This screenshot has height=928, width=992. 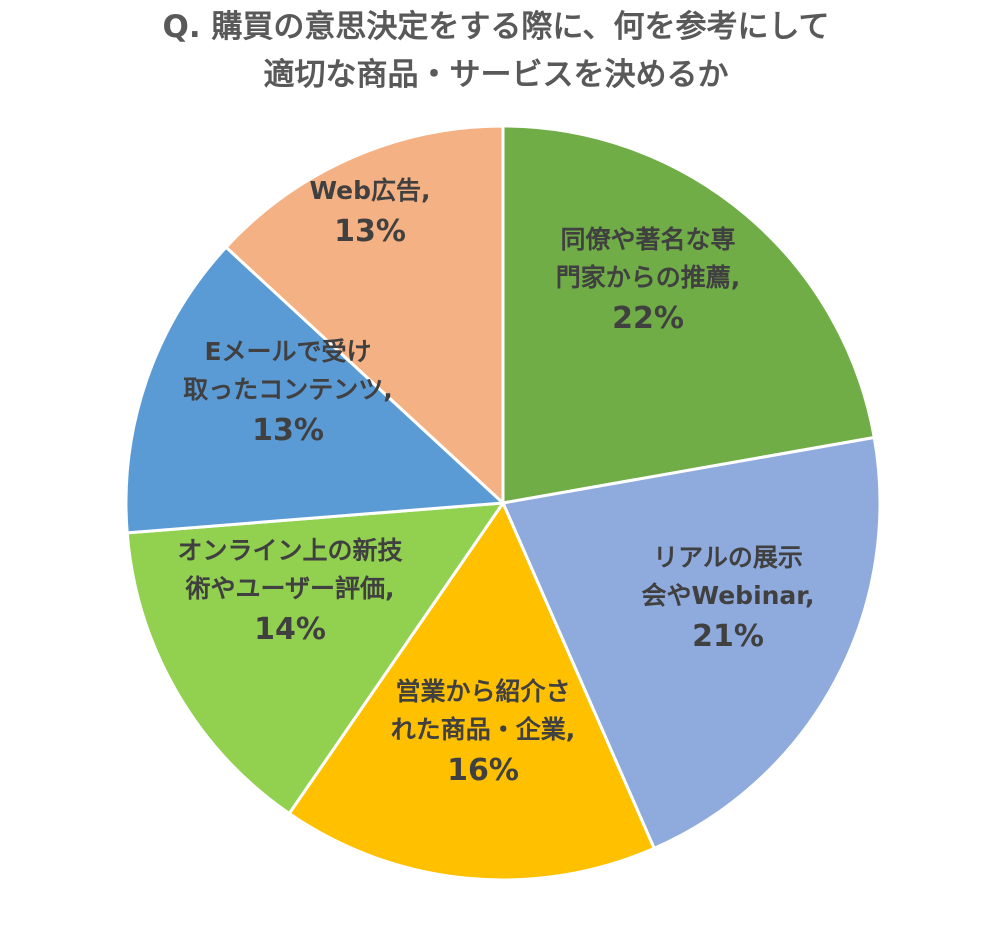 What do you see at coordinates (287, 351) in the screenshot?
I see `slice-label-5-line-1: Eメールで受け` at bounding box center [287, 351].